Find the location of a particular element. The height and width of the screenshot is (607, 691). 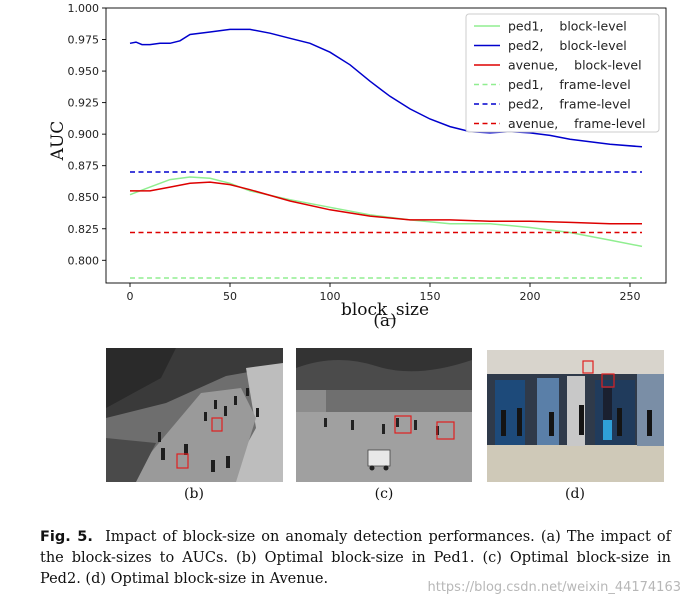

station-scene-icon is located at coordinates (575, 416).